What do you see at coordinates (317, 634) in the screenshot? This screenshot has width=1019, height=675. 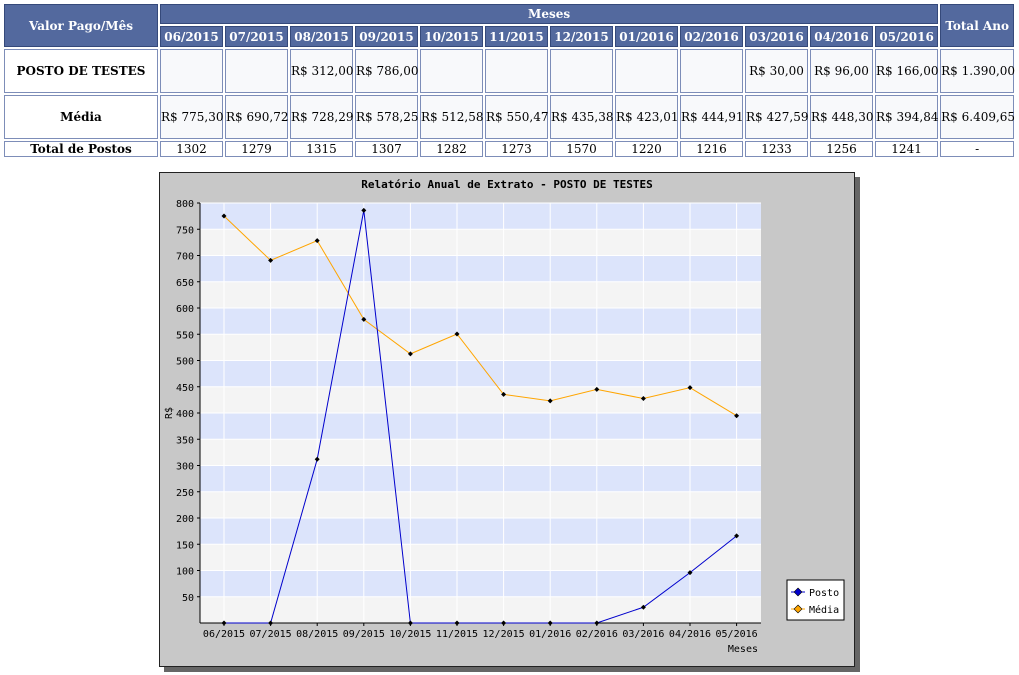 I see `x-tick-label: 08/2015` at bounding box center [317, 634].